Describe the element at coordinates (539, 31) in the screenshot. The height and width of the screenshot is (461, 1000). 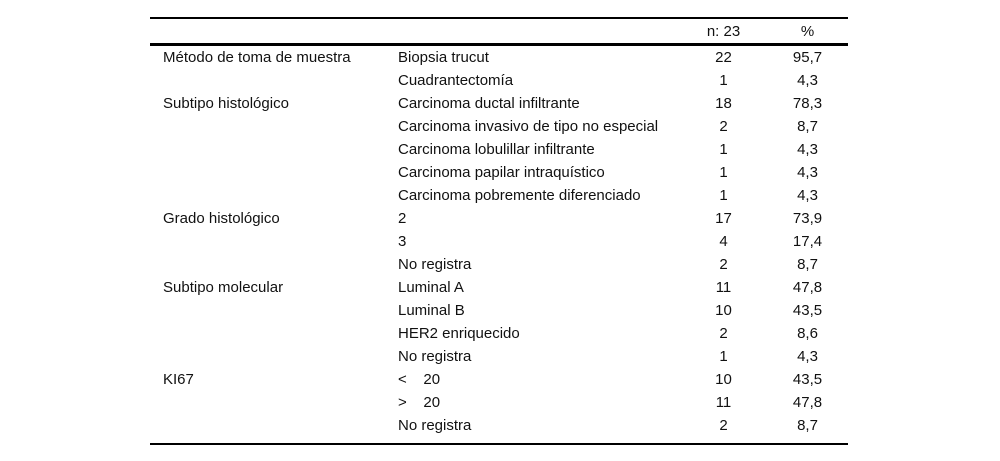
I see `header-category-cell` at that location.